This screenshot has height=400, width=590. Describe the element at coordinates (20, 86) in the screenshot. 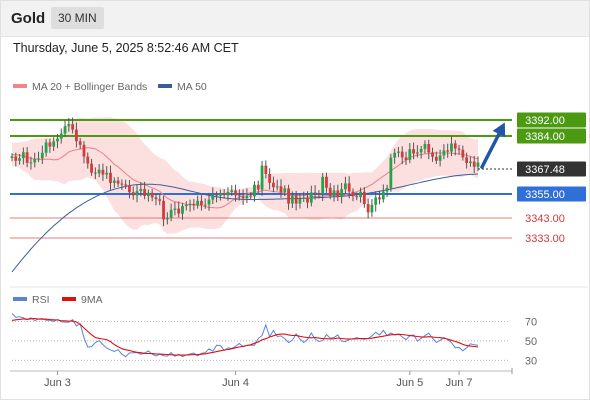

I see `legend-swatch-ma20` at that location.